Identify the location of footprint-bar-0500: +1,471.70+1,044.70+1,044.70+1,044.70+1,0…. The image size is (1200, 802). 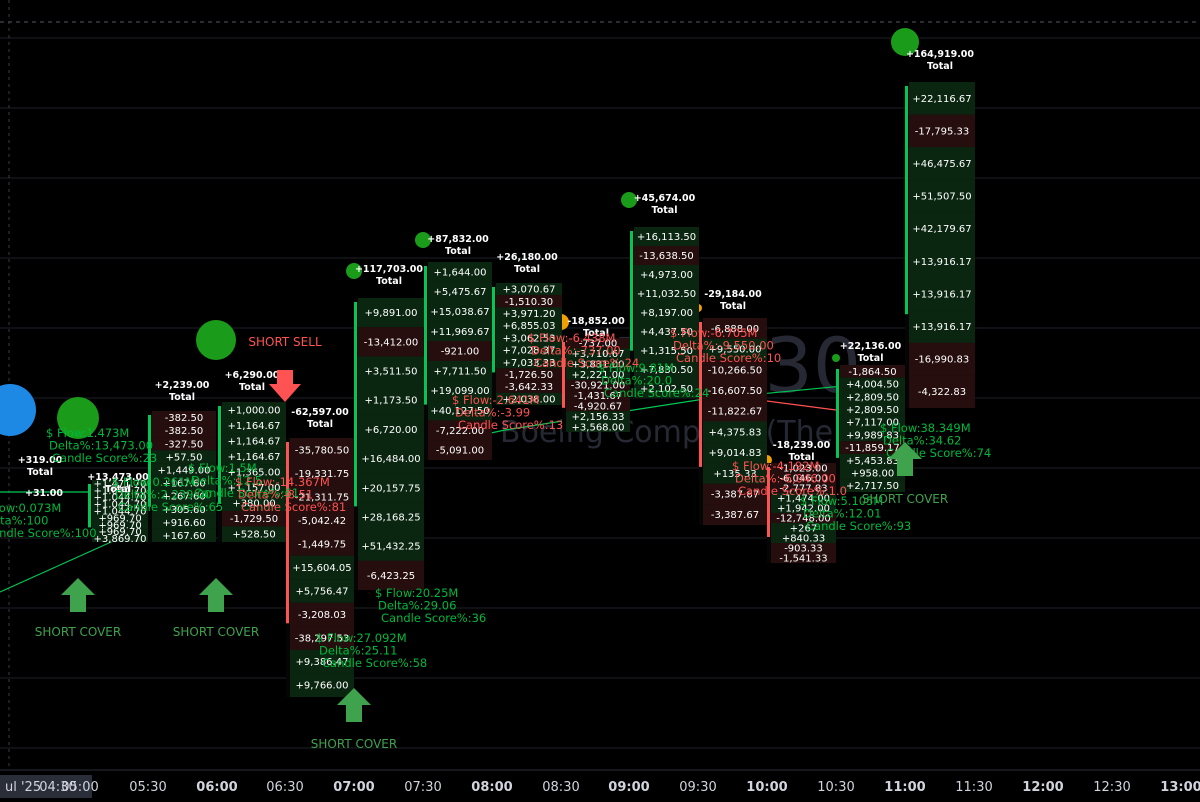
(118, 508).